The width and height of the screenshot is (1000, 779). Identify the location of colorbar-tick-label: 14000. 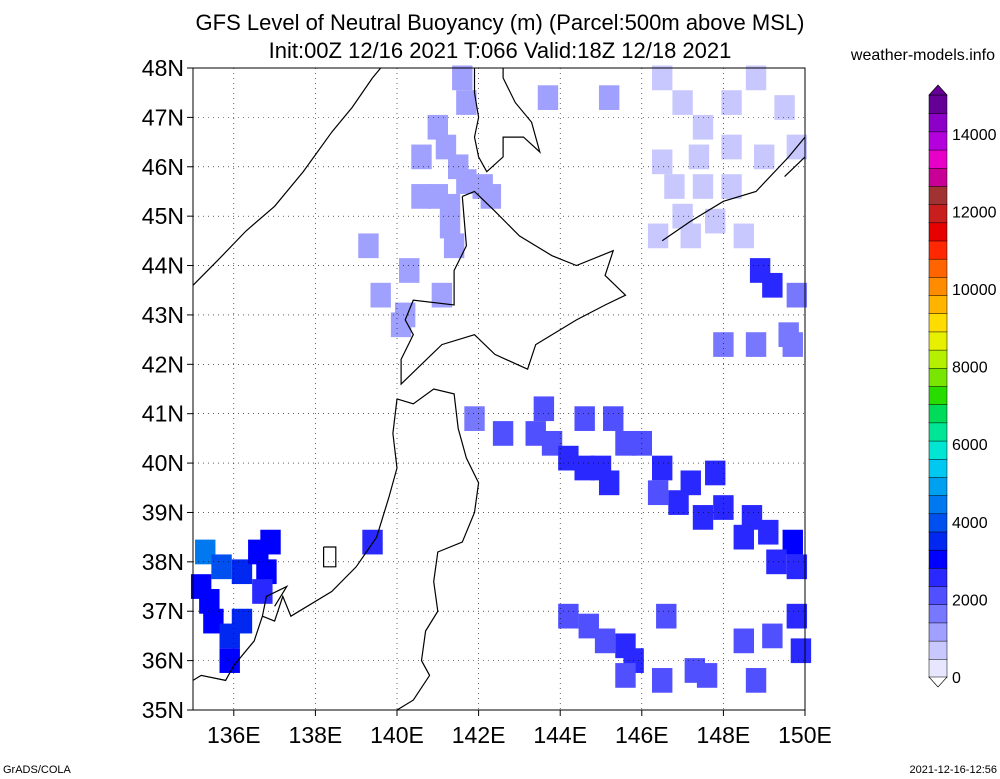
(974, 135).